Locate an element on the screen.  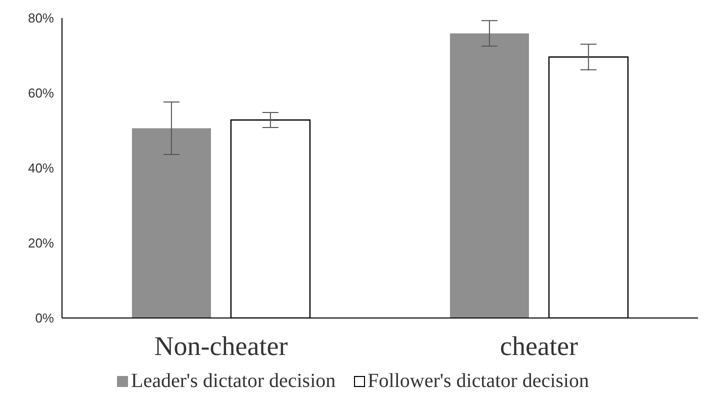
y-tick-label: 80% is located at coordinates (41, 18).